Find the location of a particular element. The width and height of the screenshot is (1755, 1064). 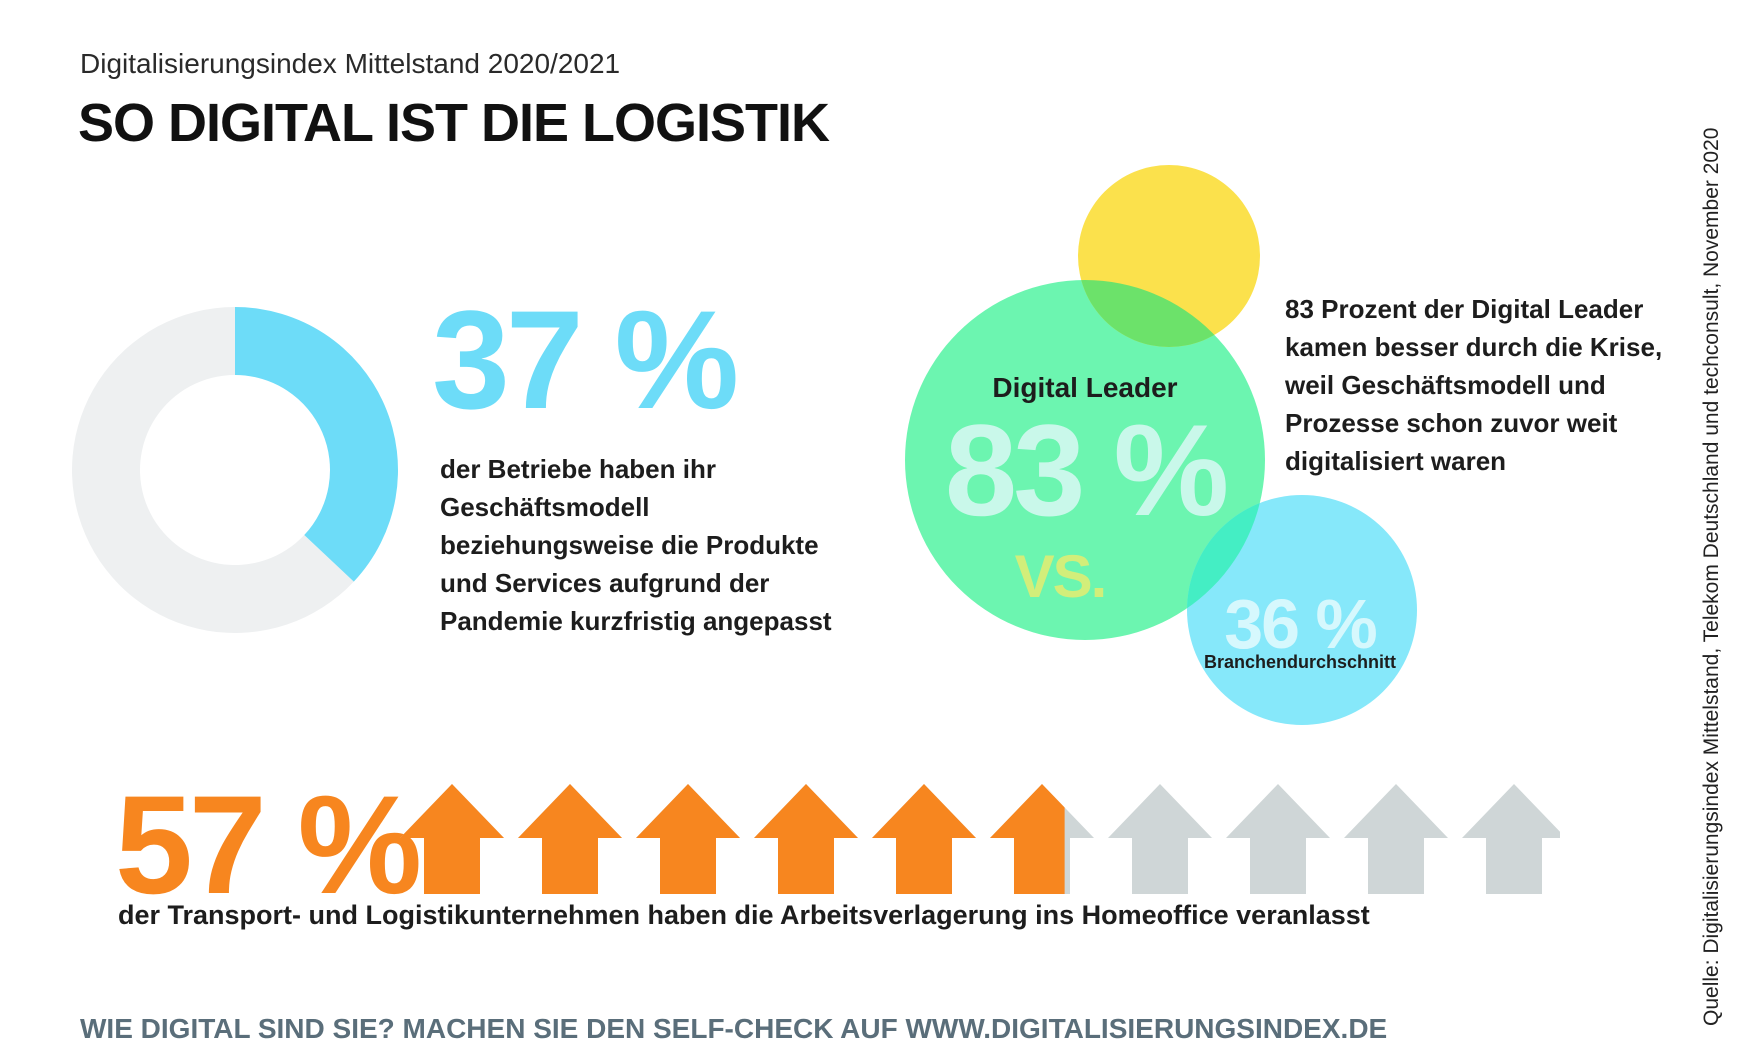

donut-slice-value is located at coordinates (316, 444).